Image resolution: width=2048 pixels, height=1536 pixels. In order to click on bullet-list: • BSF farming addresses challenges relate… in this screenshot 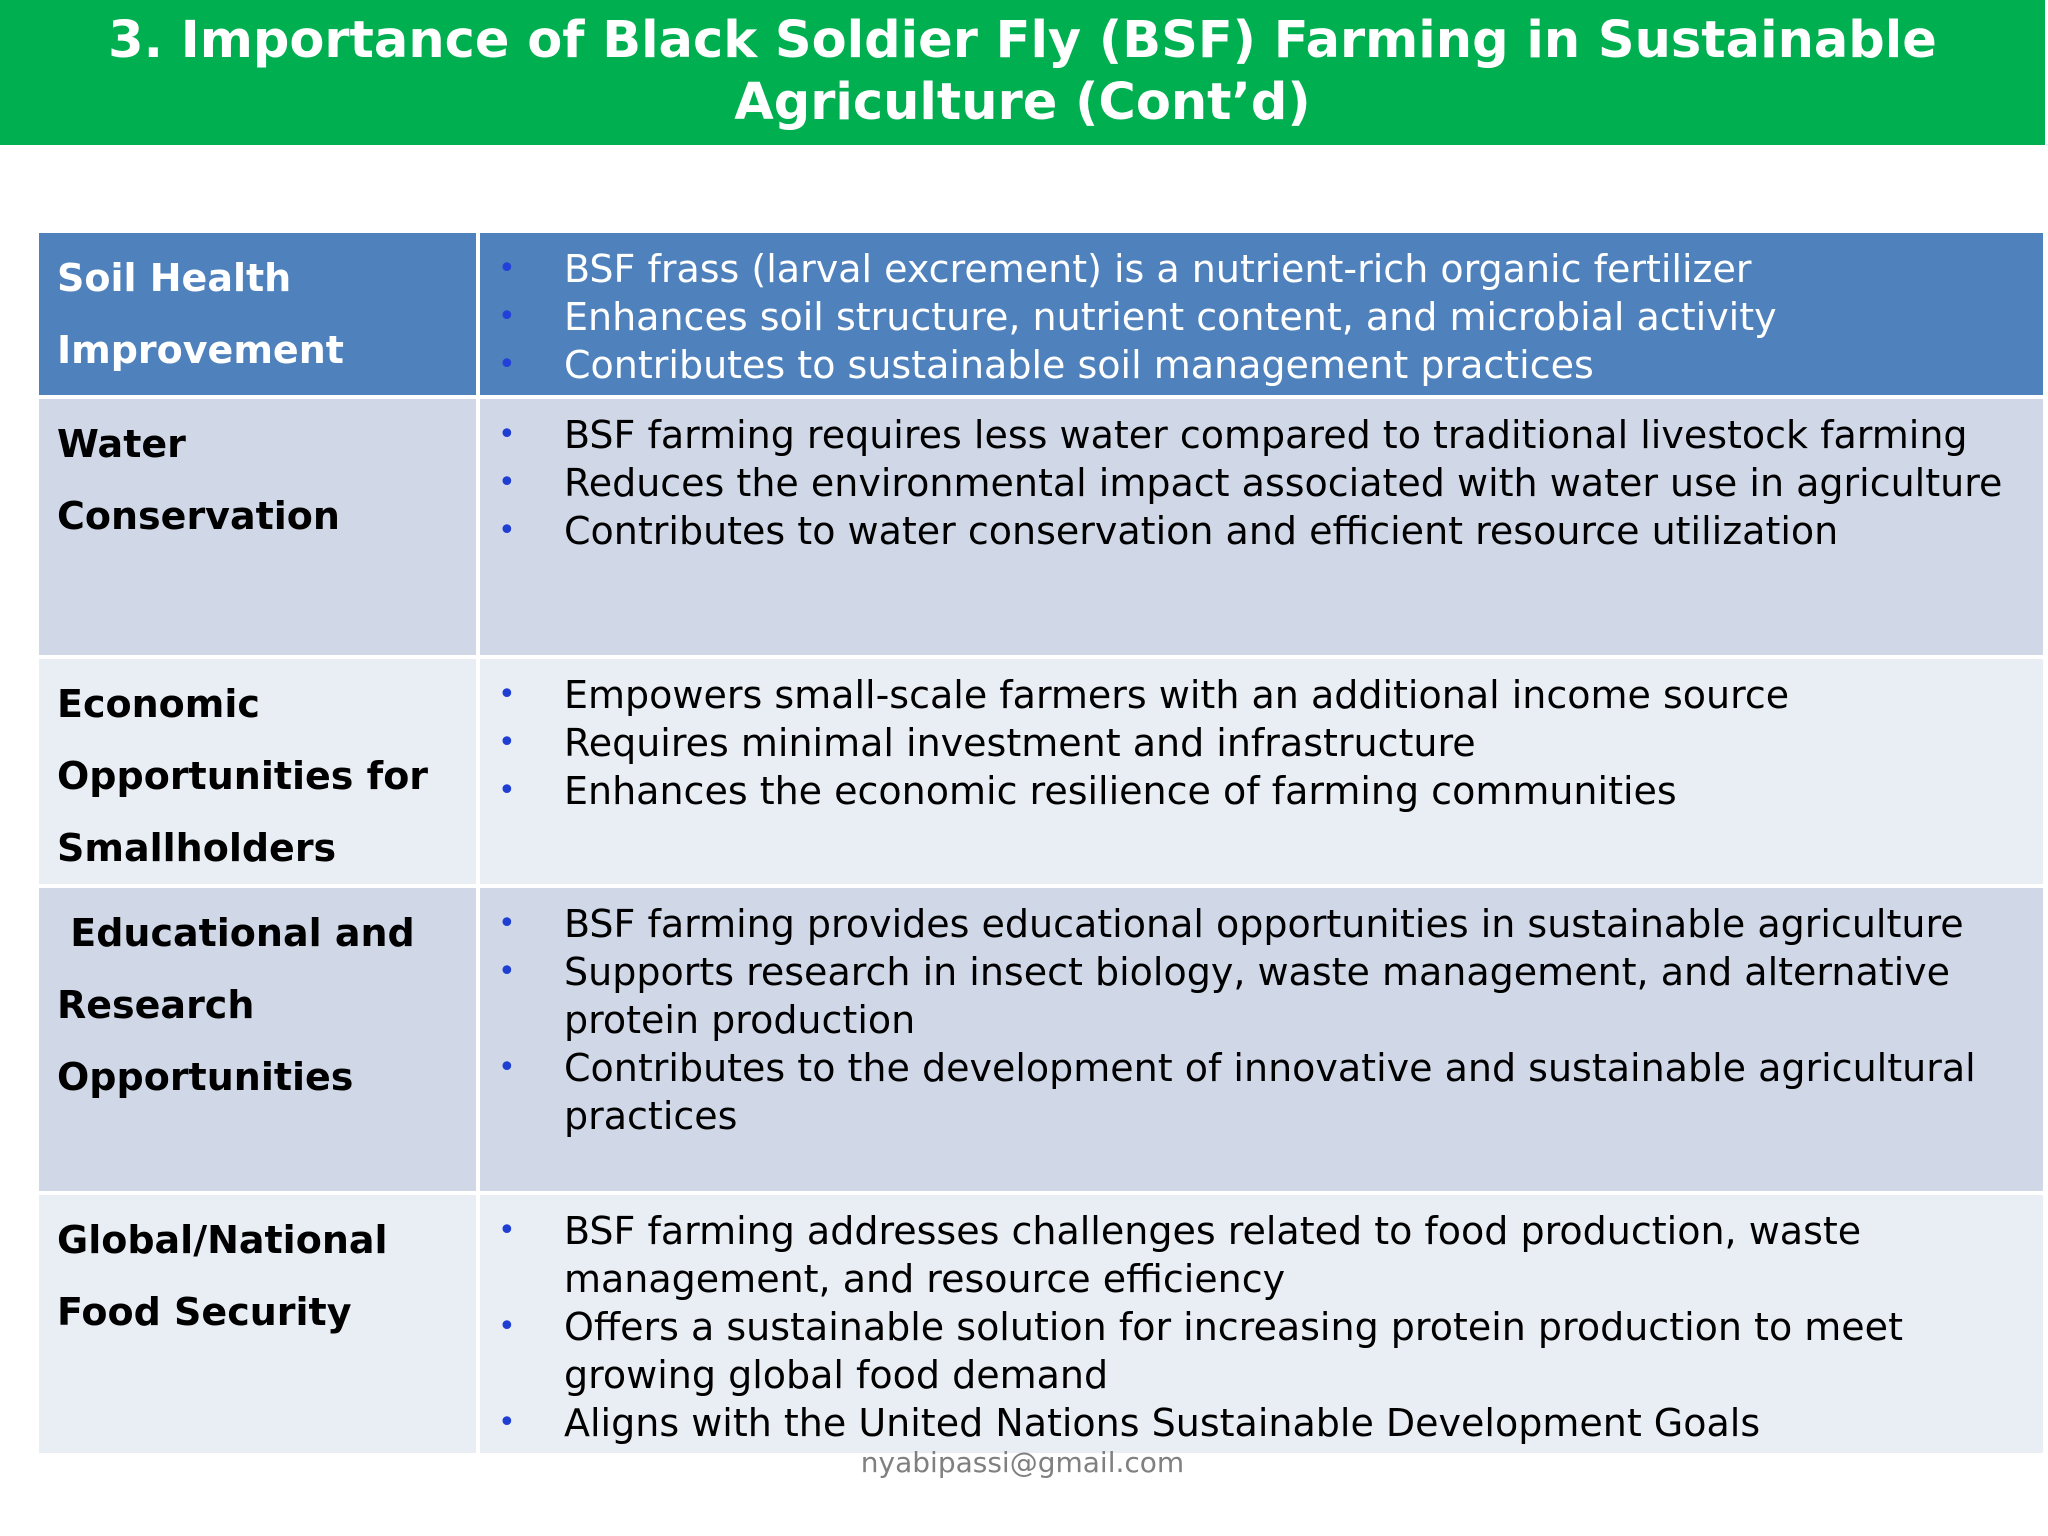, I will do `click(1255, 1327)`.